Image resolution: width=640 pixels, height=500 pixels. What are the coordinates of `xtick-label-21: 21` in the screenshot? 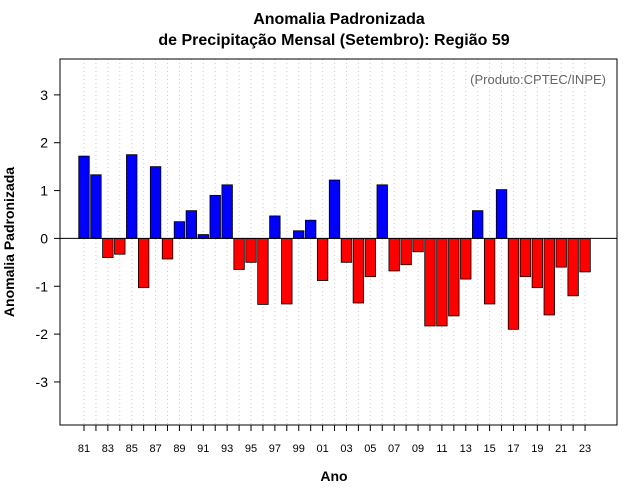 It's located at (561, 449).